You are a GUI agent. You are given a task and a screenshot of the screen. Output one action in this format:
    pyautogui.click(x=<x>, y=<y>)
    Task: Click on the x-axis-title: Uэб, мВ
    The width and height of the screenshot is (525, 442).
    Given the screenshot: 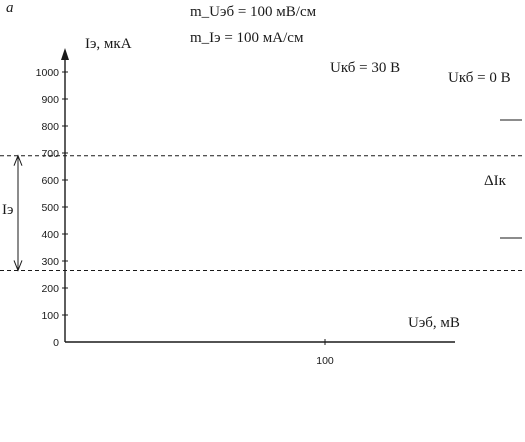 What is the action you would take?
    pyautogui.click(x=434, y=323)
    